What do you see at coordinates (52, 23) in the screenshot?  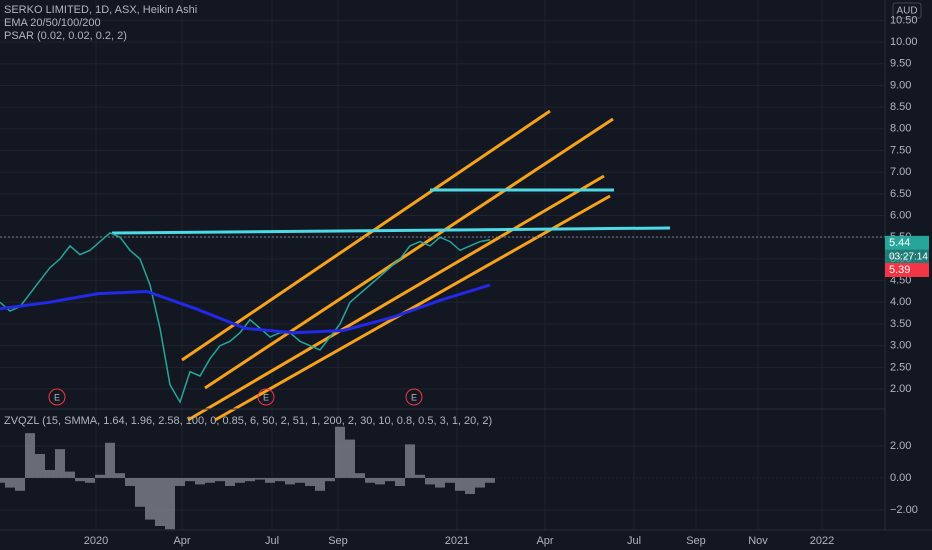 I see `indicator-label: EMA 20/50/100/200` at bounding box center [52, 23].